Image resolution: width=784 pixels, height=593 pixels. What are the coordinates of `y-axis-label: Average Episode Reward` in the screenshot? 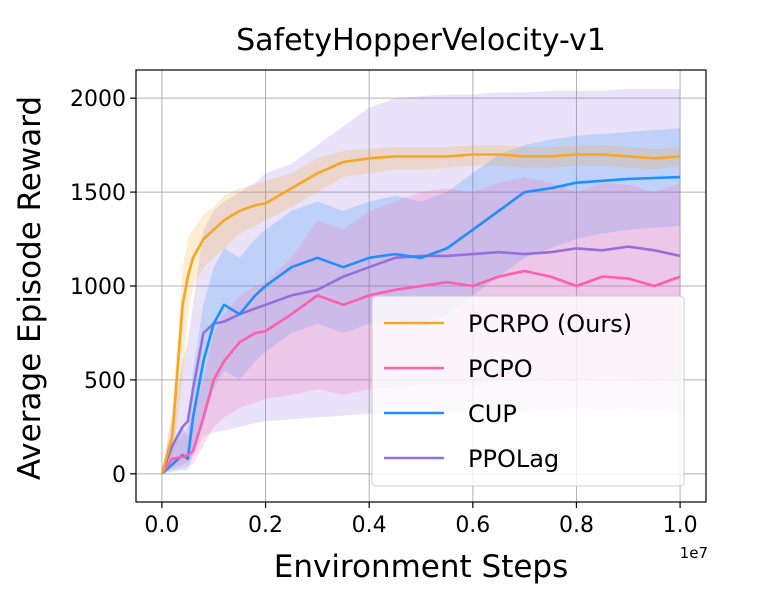 It's located at (30, 288).